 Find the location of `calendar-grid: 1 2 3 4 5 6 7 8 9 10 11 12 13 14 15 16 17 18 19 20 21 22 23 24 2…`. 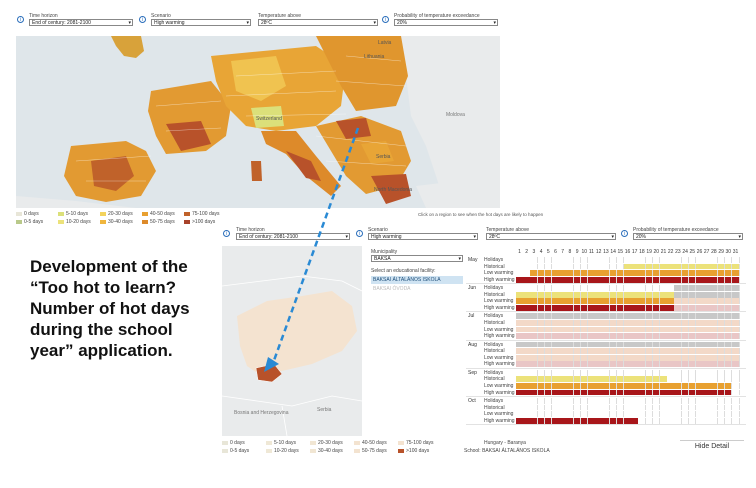

calendar-grid: 1 2 3 4 5 6 7 8 9 10 11 12 13 14 15 16 17 18 19 20 21 22 23 24 2… is located at coordinates (606, 343).